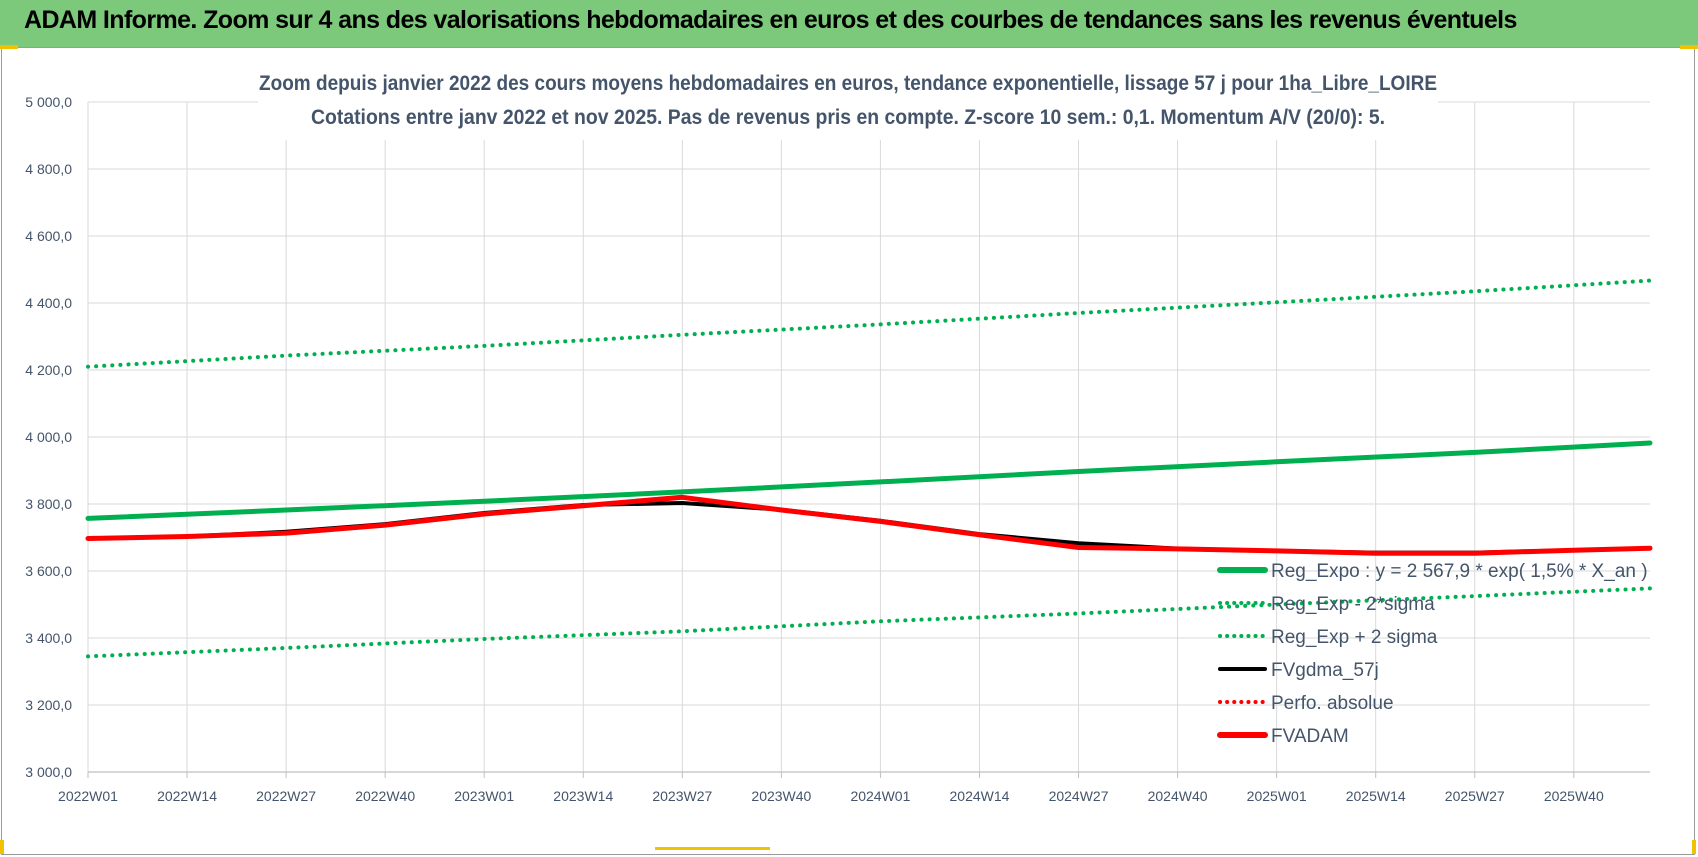 The height and width of the screenshot is (857, 1698). Describe the element at coordinates (48, 236) in the screenshot. I see `y-tick-label: 4 600,0` at that location.